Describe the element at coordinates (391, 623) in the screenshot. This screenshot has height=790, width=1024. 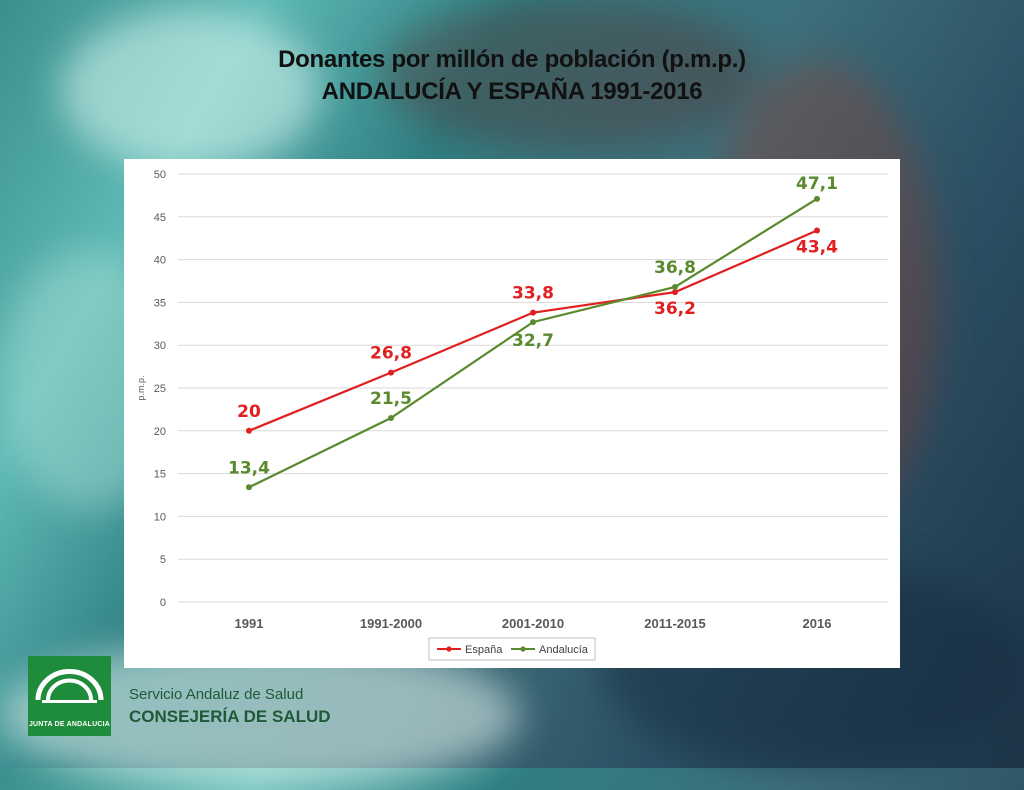
I see `x-tick-label: 1991-2000` at that location.